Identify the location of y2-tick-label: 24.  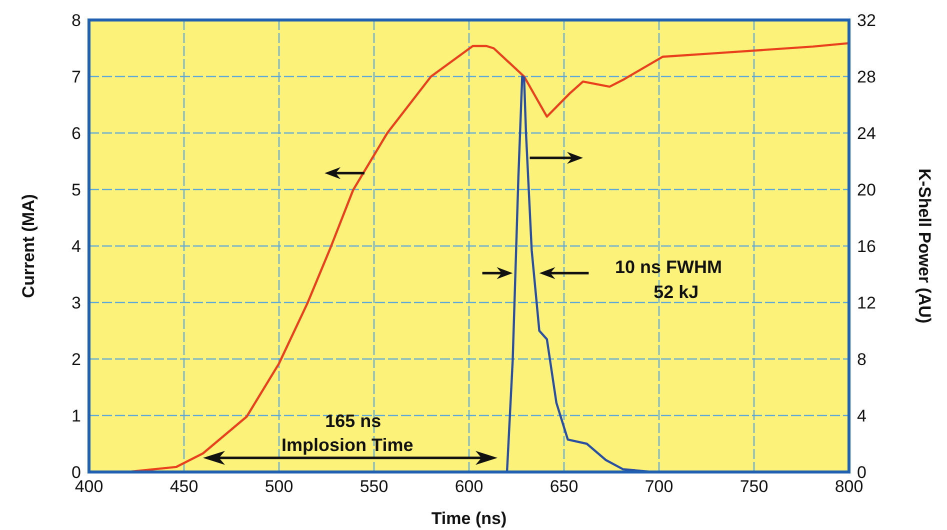
(866, 134).